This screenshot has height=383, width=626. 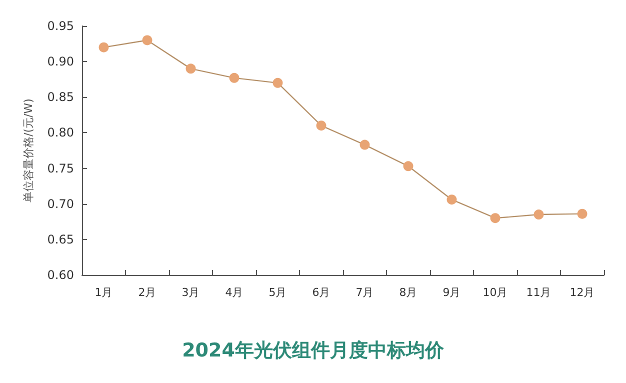 I want to click on x-tick-label: 3月, so click(x=191, y=292).